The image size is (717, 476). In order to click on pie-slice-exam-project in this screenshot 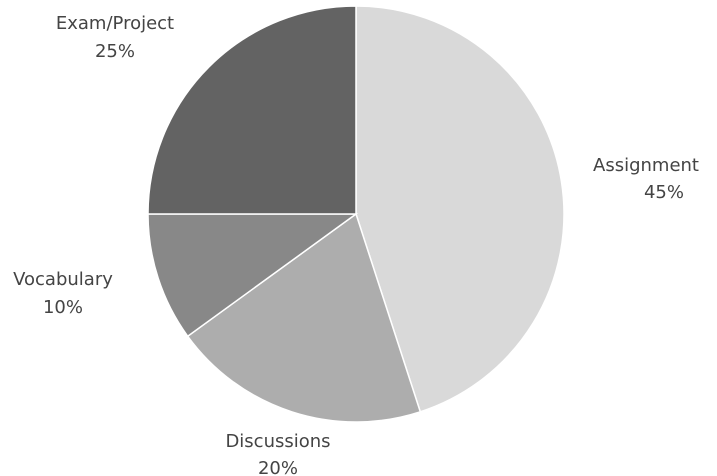, I will do `click(252, 110)`.